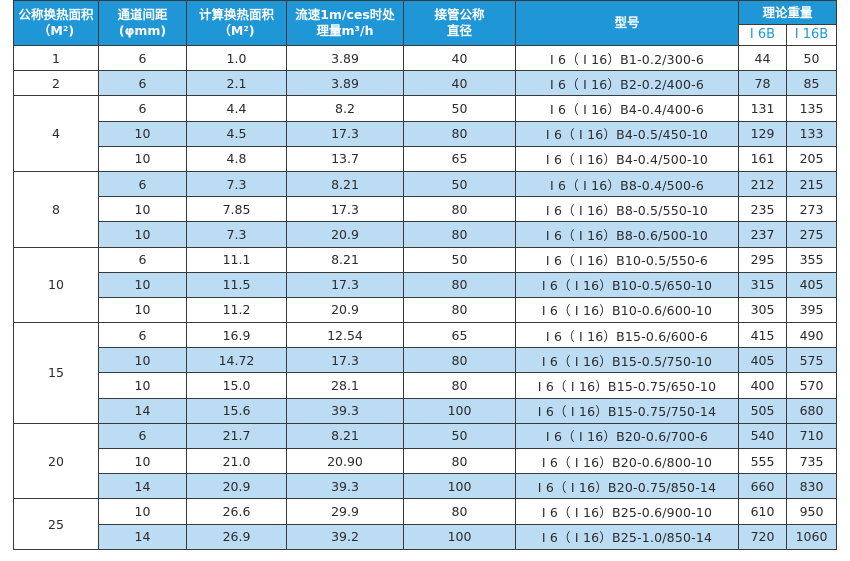  What do you see at coordinates (762, 511) in the screenshot?
I see `cell-w1: 610` at bounding box center [762, 511].